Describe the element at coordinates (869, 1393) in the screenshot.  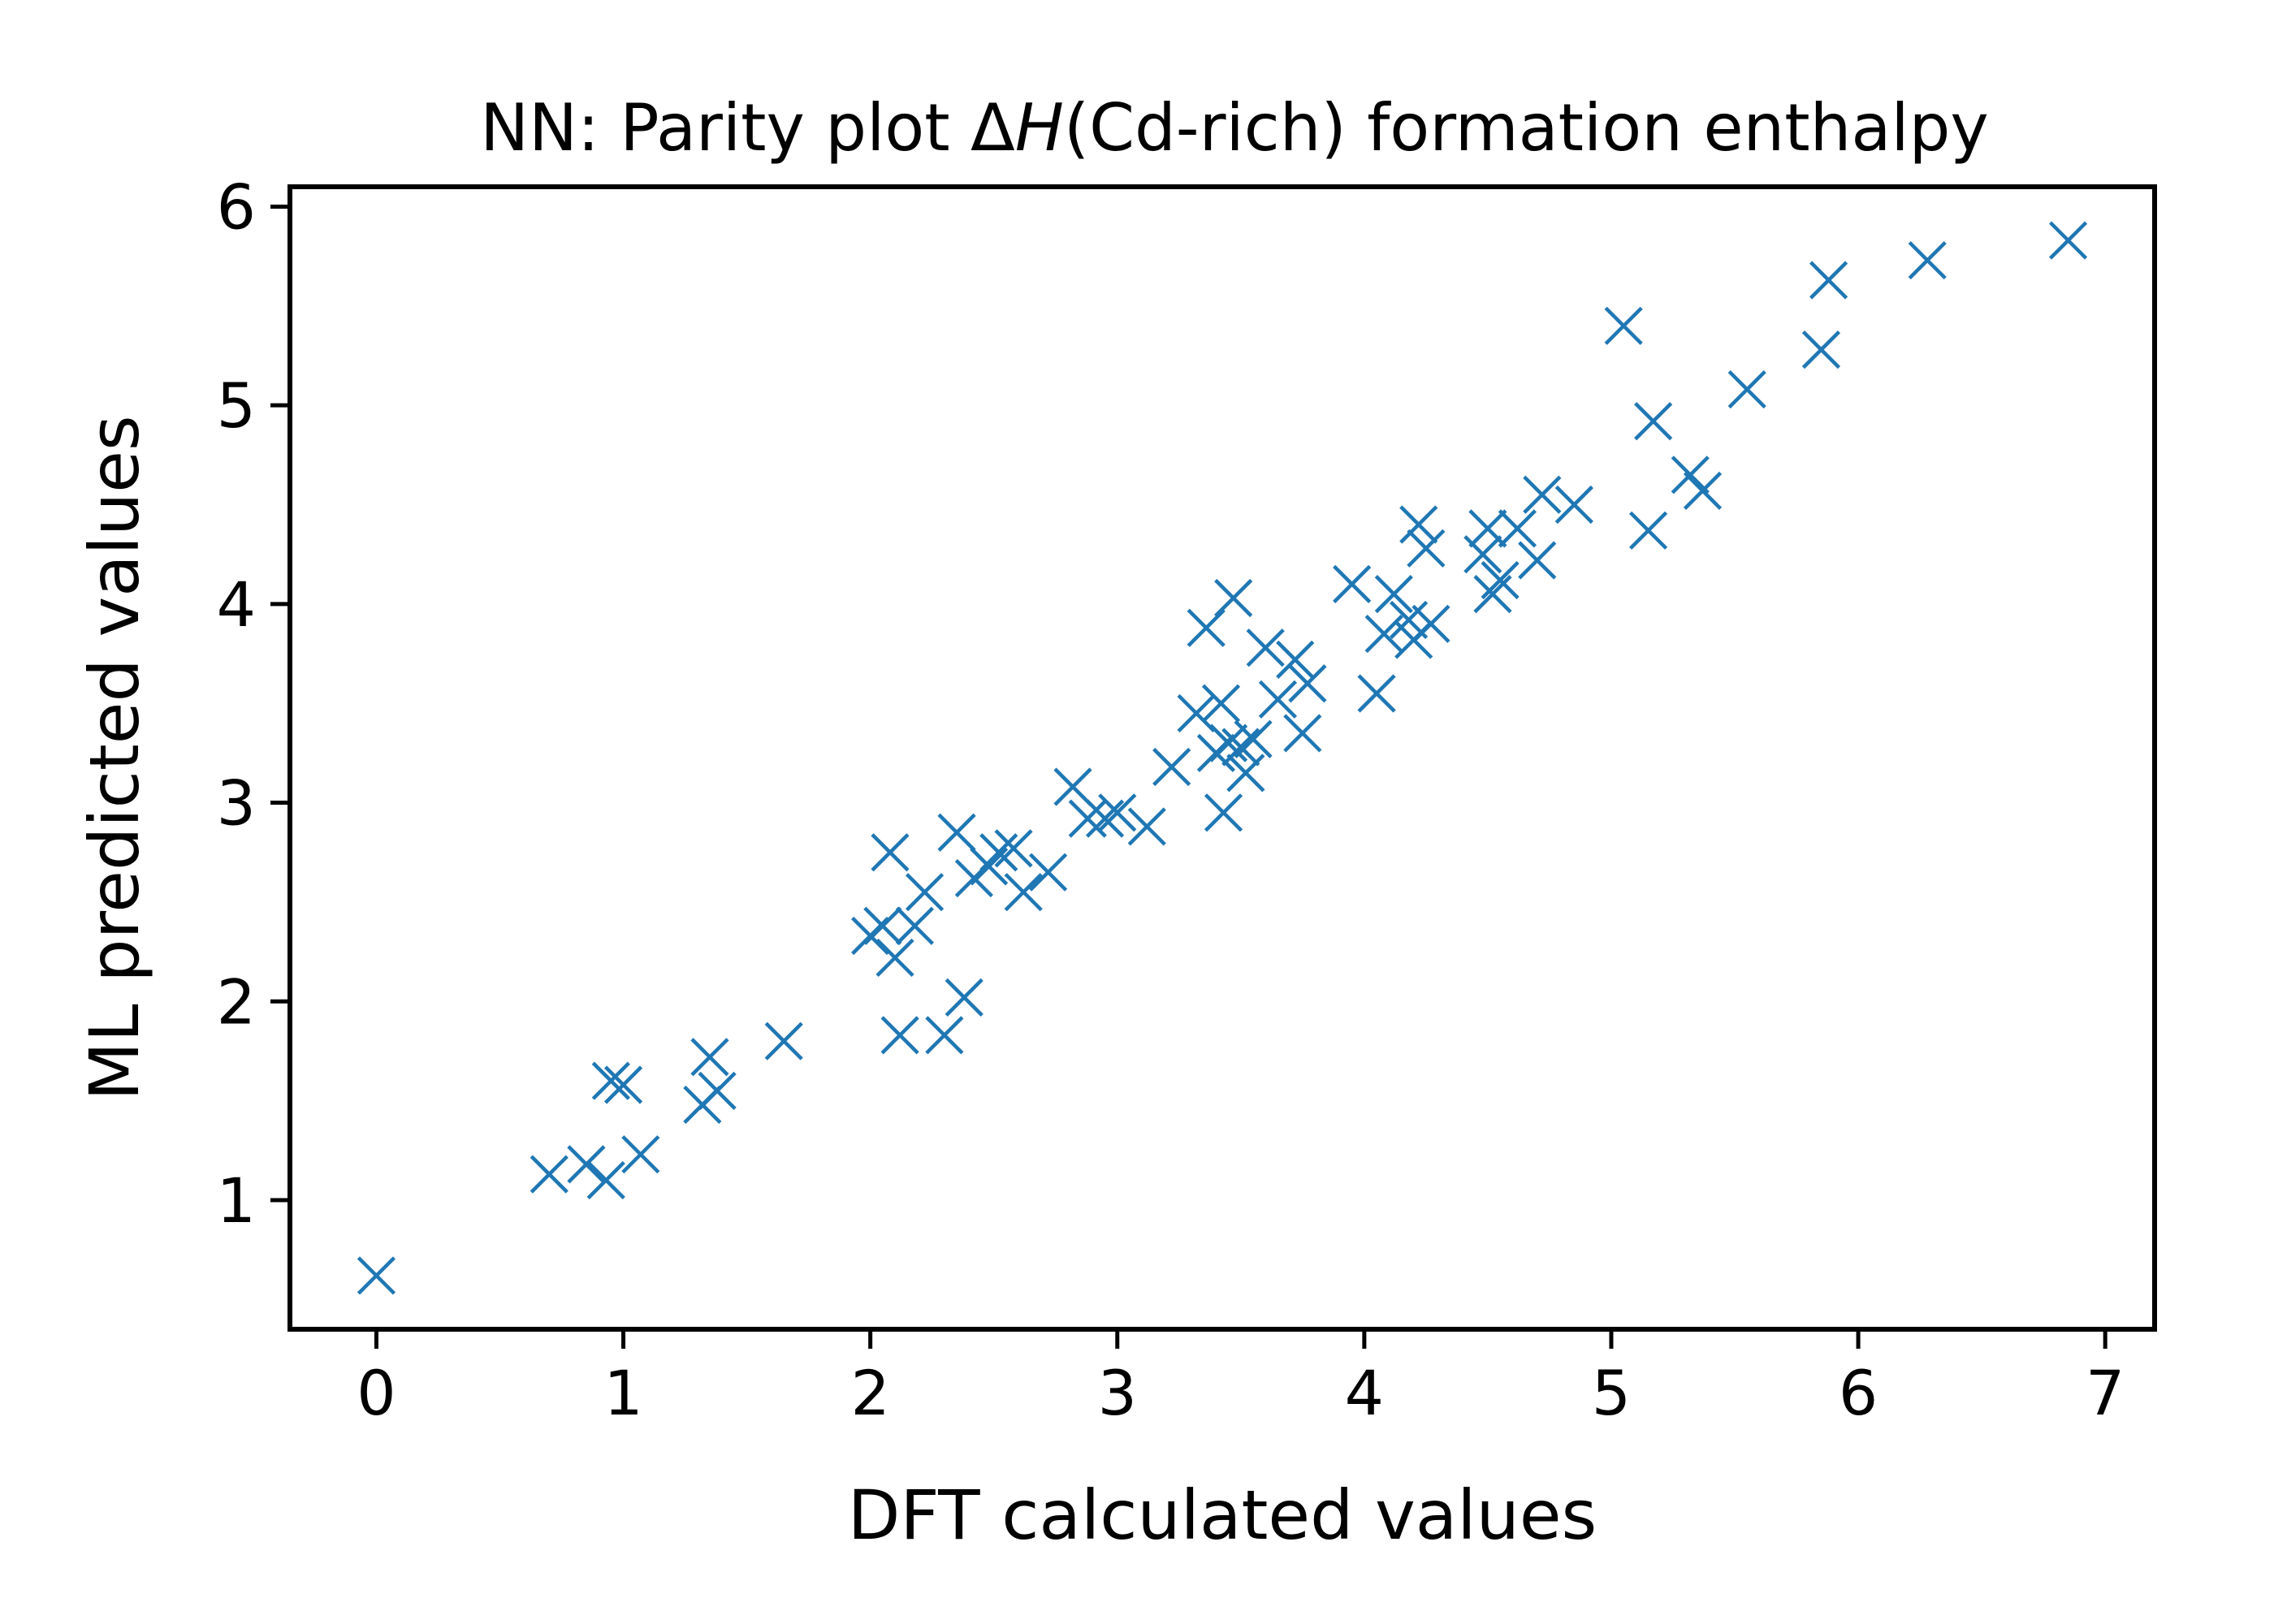
I see `x-tick-label: 2` at that location.